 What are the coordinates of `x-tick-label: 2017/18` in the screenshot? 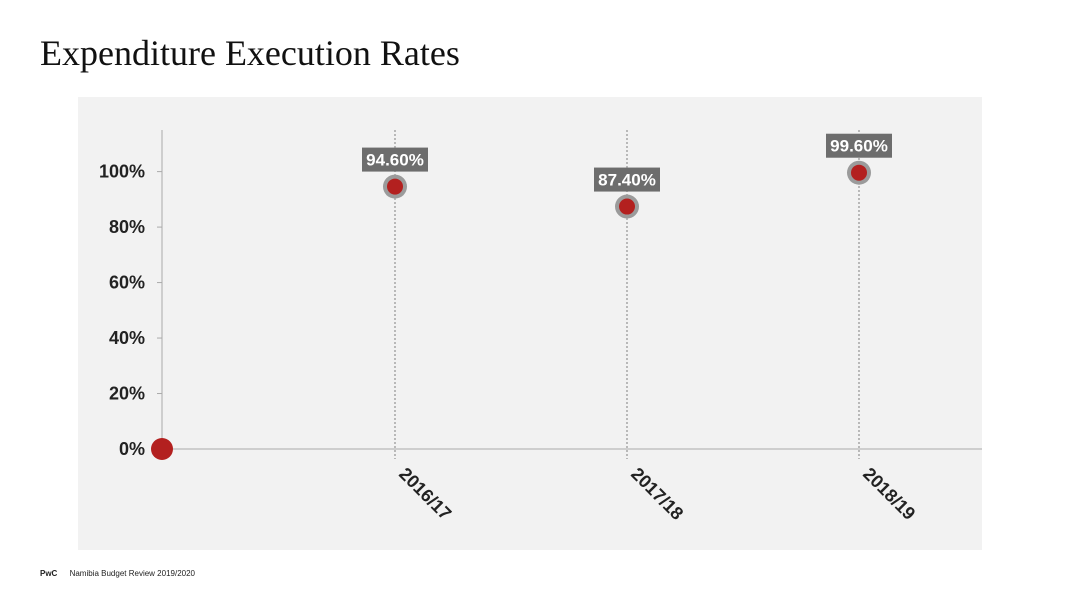 It's located at (657, 494).